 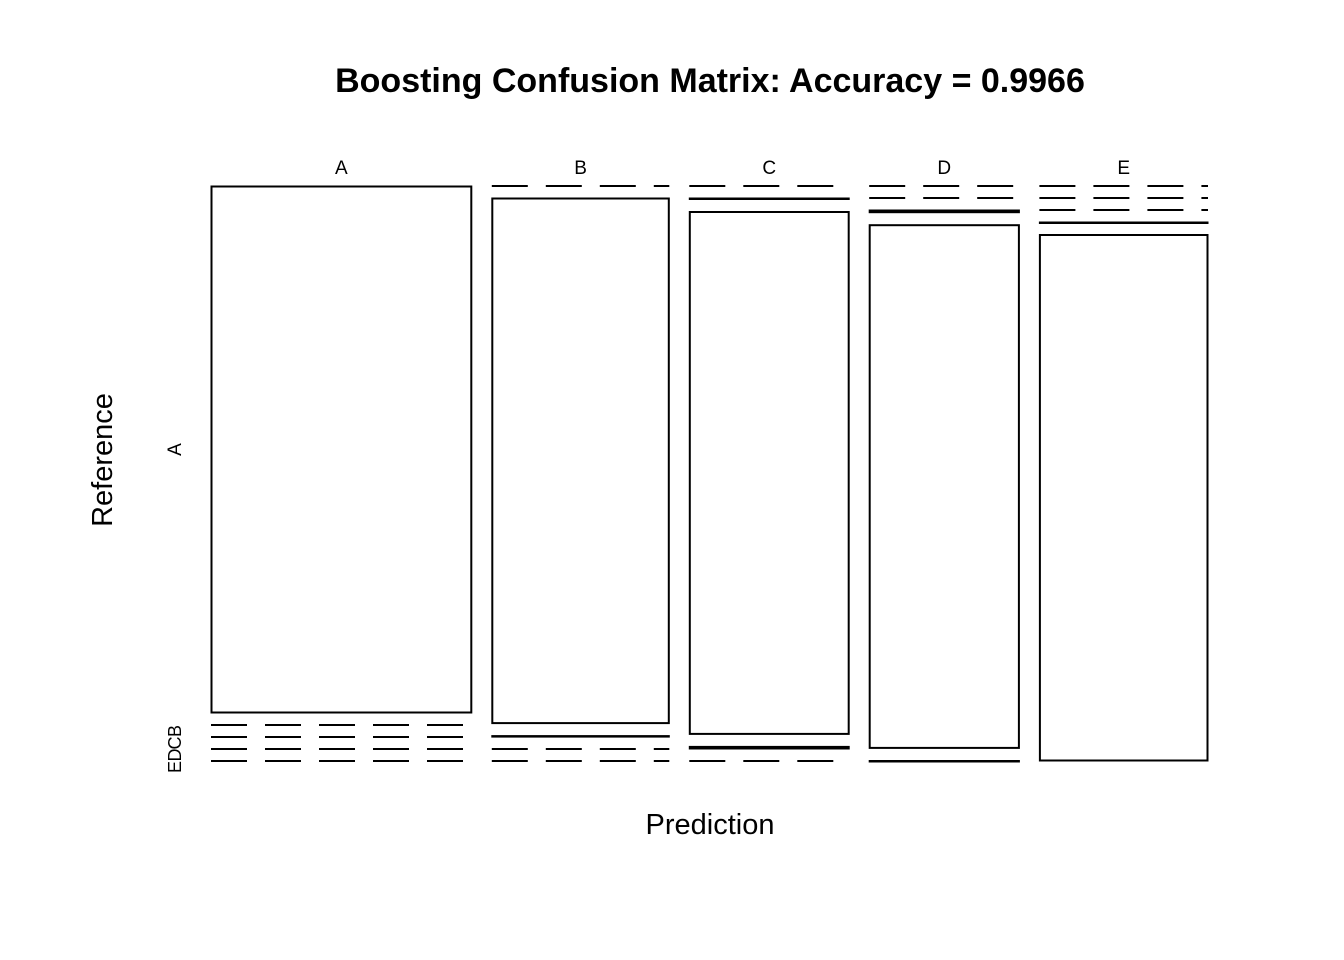 What do you see at coordinates (944, 168) in the screenshot?
I see `prediction-label-d: D` at bounding box center [944, 168].